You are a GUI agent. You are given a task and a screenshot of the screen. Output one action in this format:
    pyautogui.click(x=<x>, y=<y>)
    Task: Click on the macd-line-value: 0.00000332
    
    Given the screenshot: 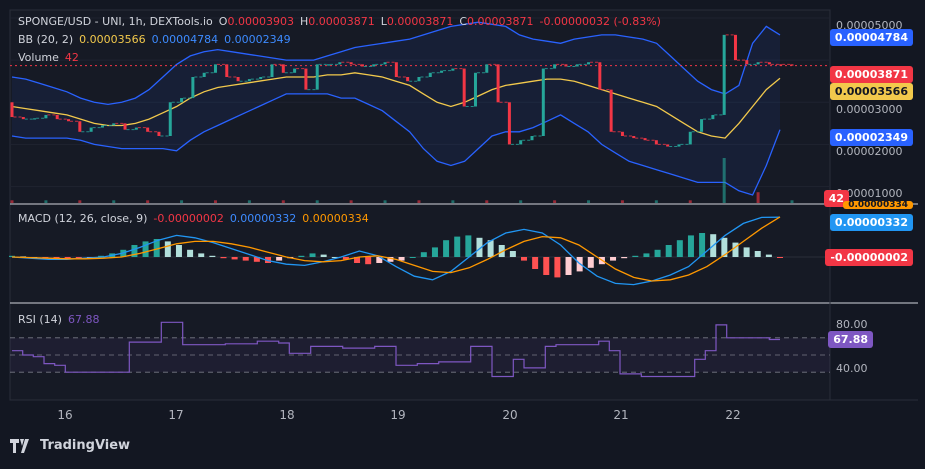 What is the action you would take?
    pyautogui.click(x=263, y=218)
    